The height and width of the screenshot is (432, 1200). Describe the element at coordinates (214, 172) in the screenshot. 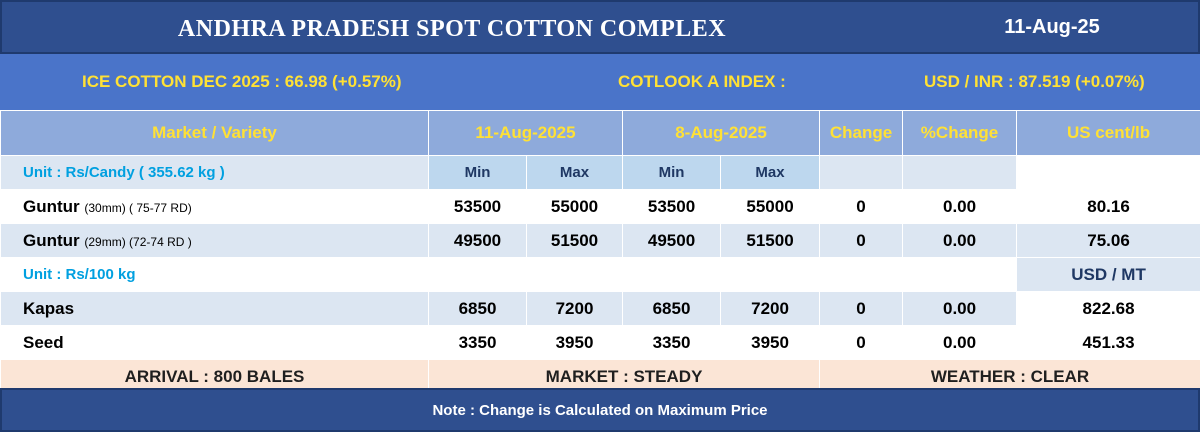

I see `unit-candy-label: Unit : Rs/Candy ( 355.62 kg )` at that location.